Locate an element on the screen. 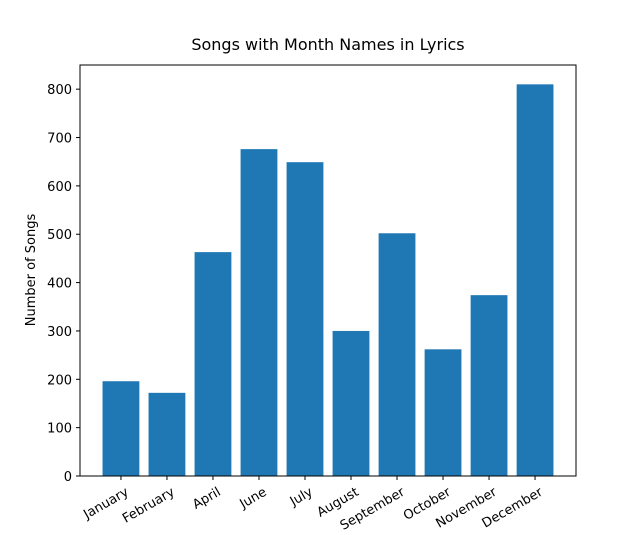 The width and height of the screenshot is (640, 535). chart-title: Songs with Month Names in Lyrics is located at coordinates (327, 44).